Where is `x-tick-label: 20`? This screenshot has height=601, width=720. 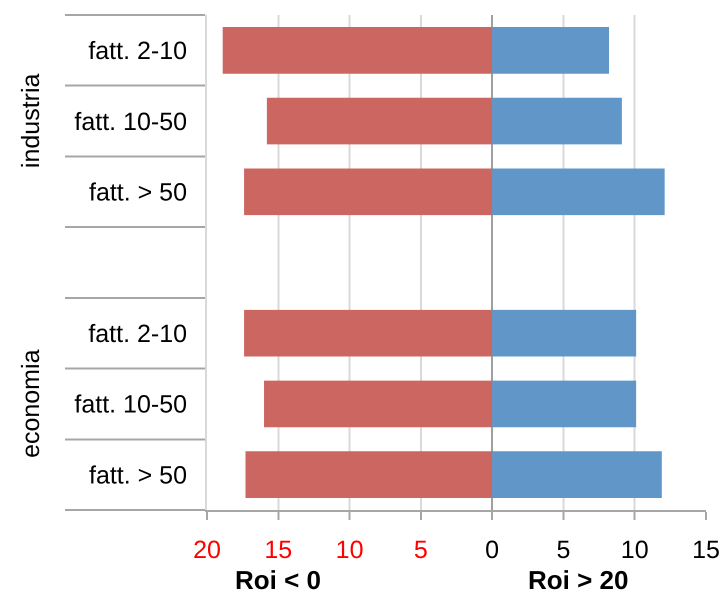 x-tick-label: 20 is located at coordinates (207, 550).